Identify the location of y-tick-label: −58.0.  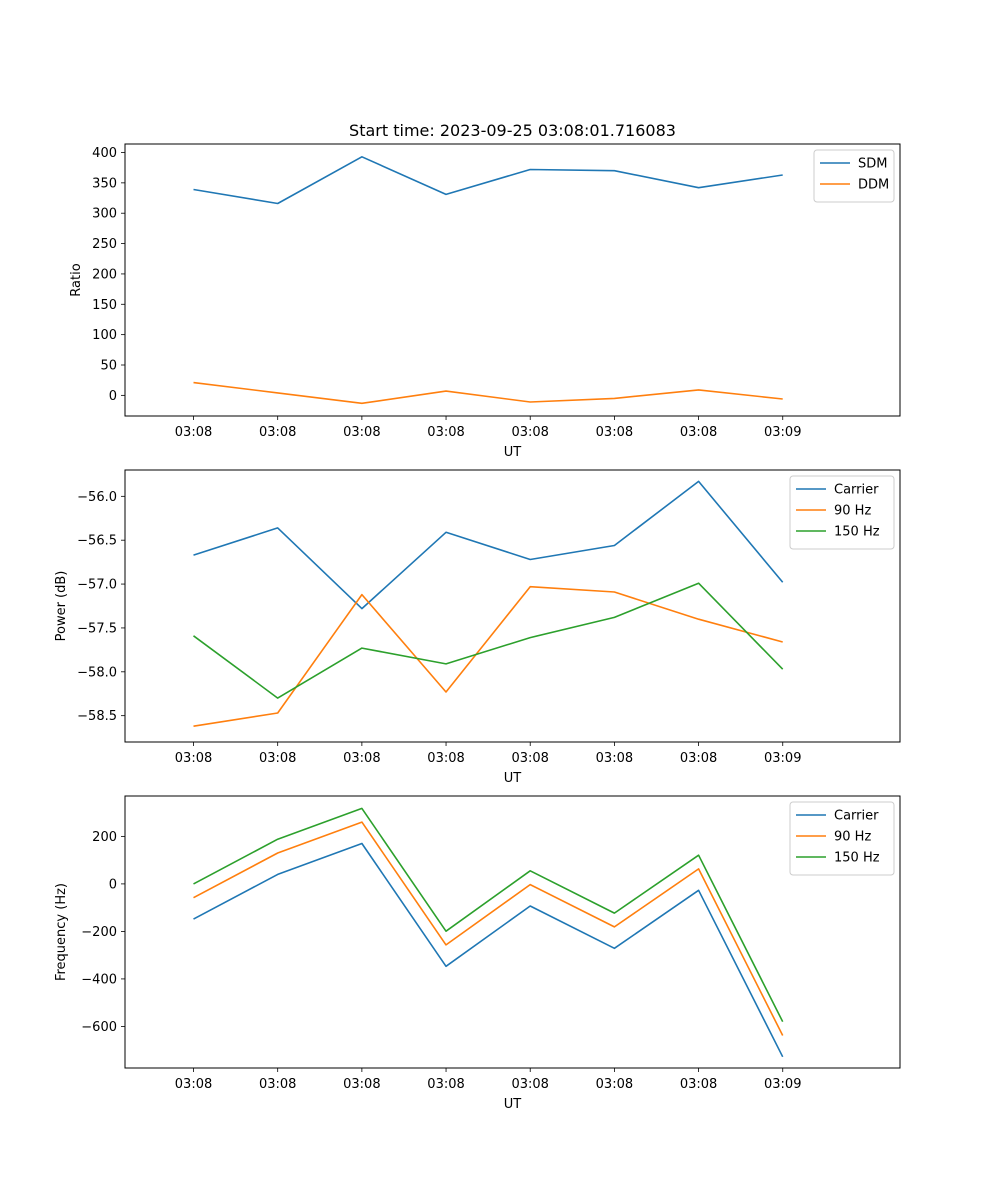
(97, 672).